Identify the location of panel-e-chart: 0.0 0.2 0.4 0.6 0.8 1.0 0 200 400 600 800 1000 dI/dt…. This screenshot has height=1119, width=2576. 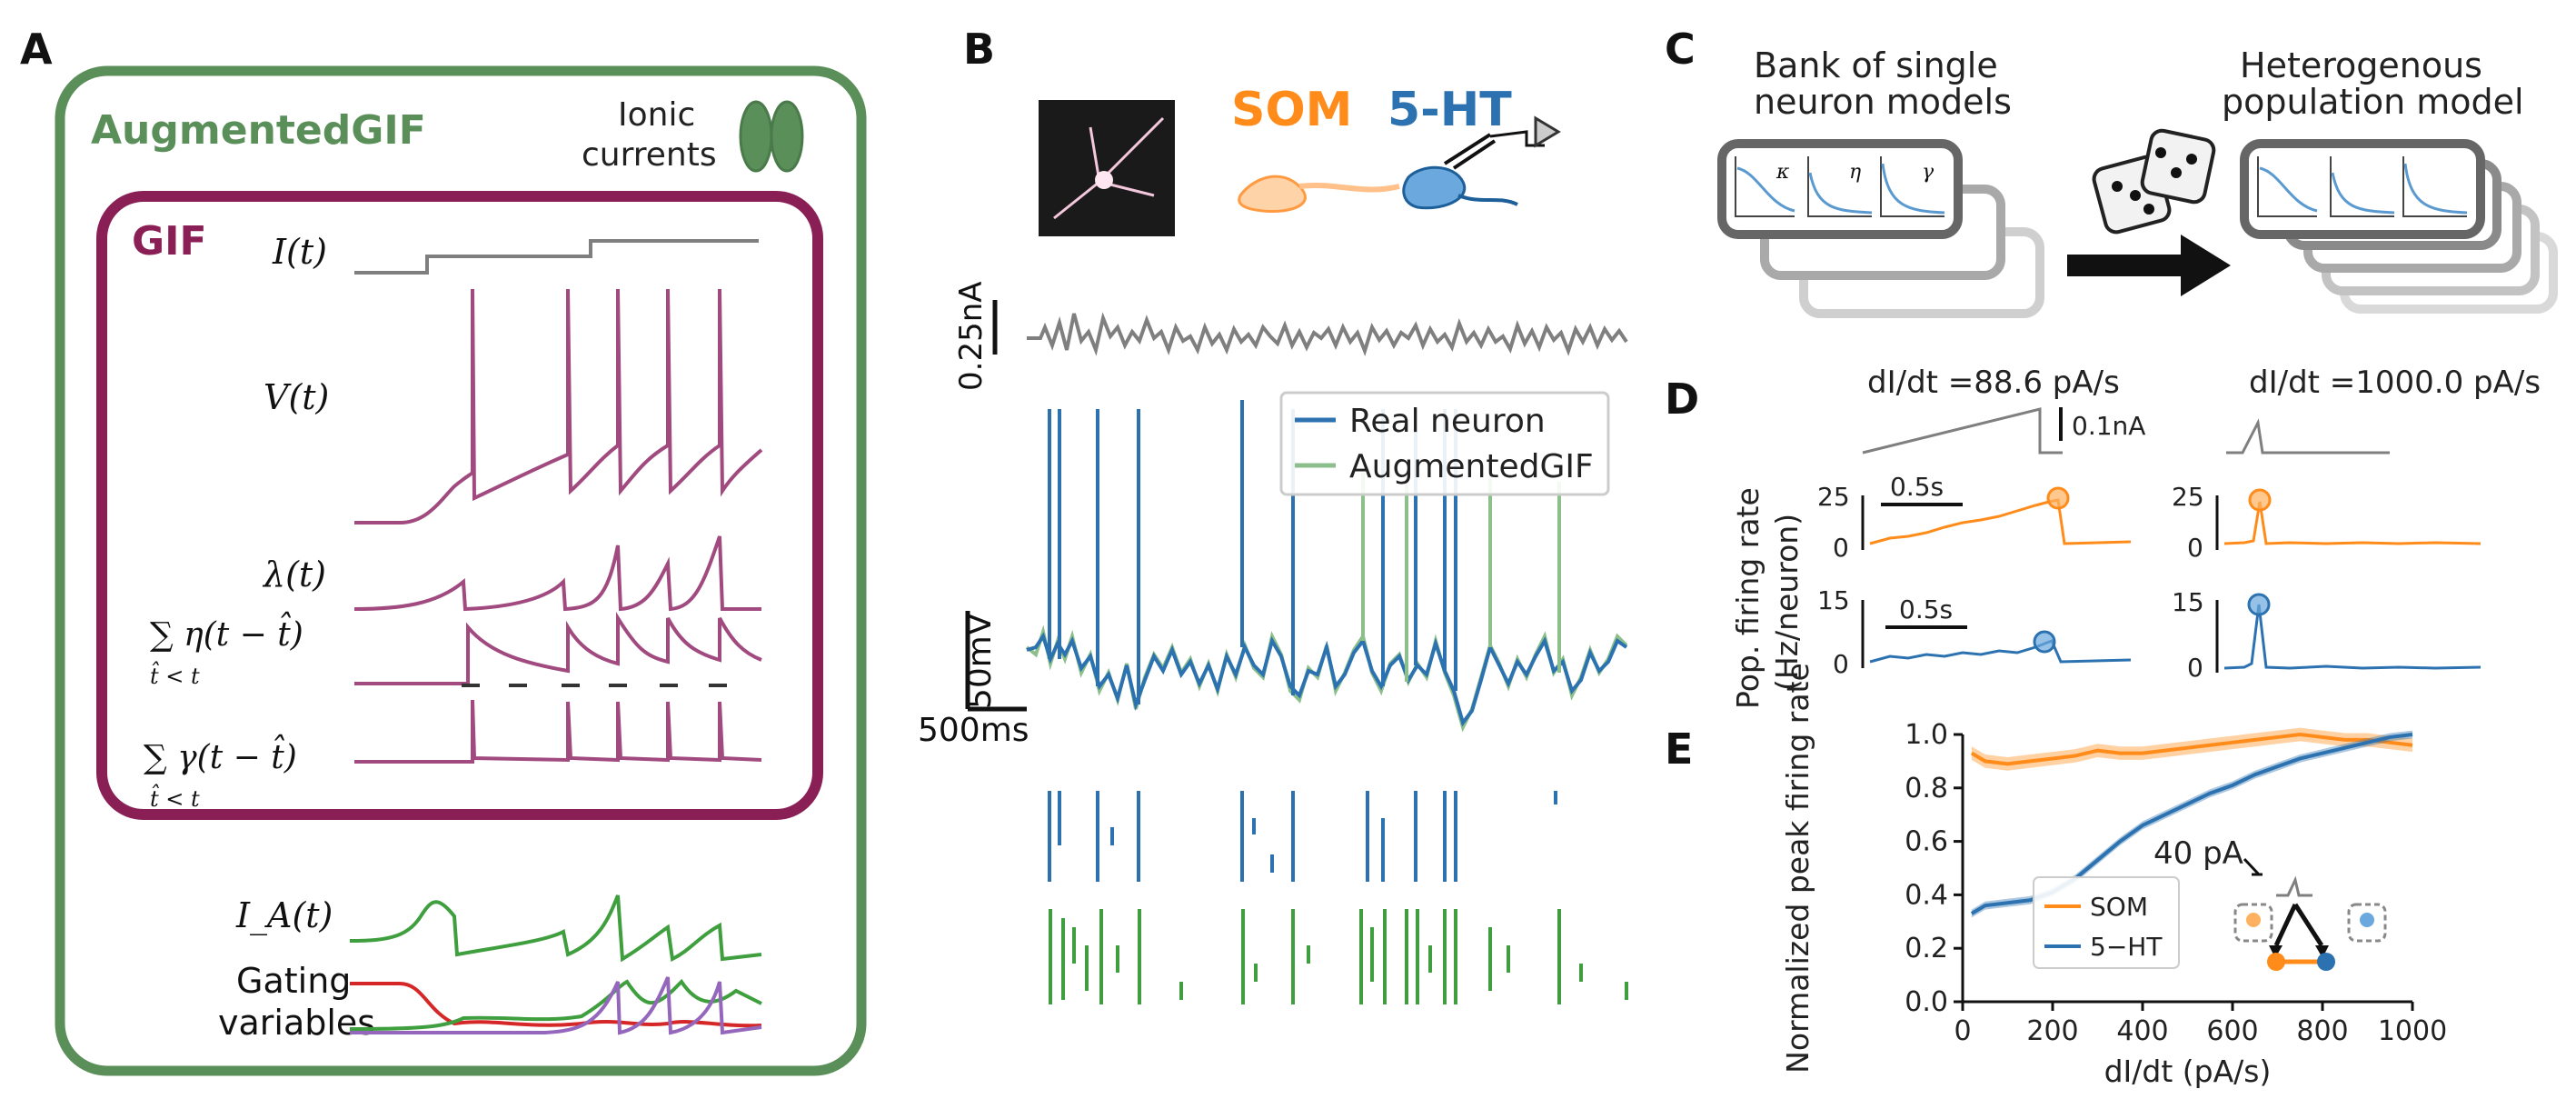
(2113, 876).